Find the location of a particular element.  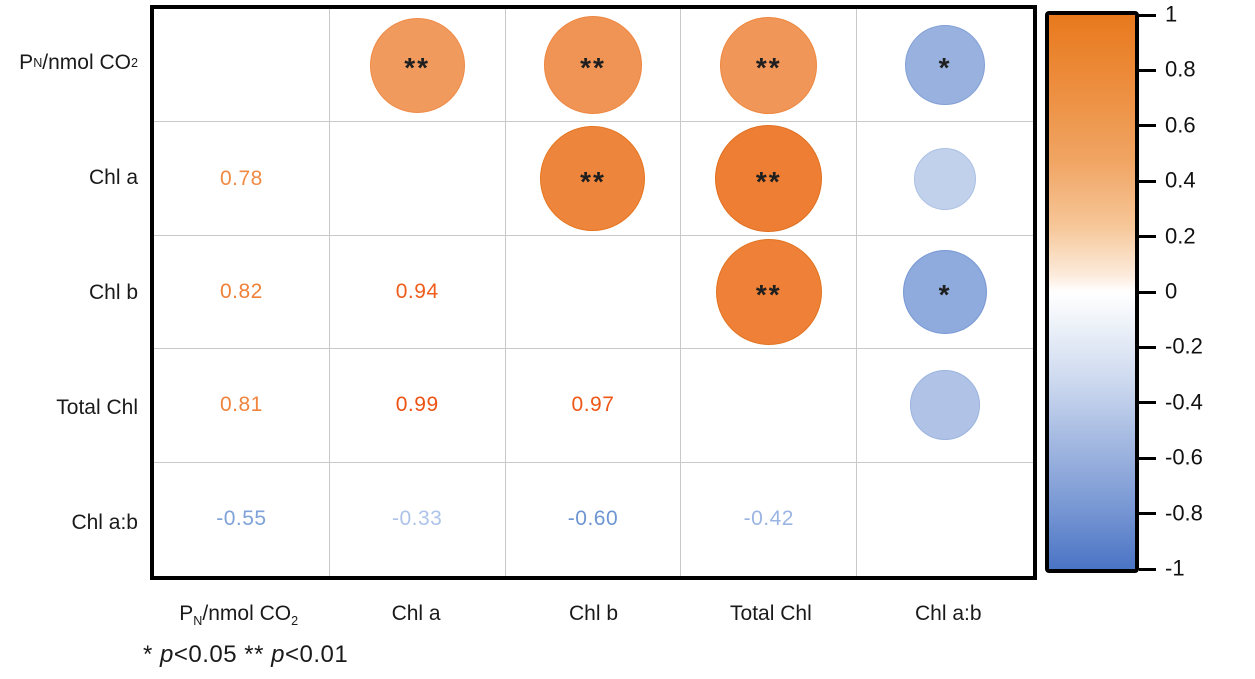

correlation-value: 0.99 is located at coordinates (417, 405).